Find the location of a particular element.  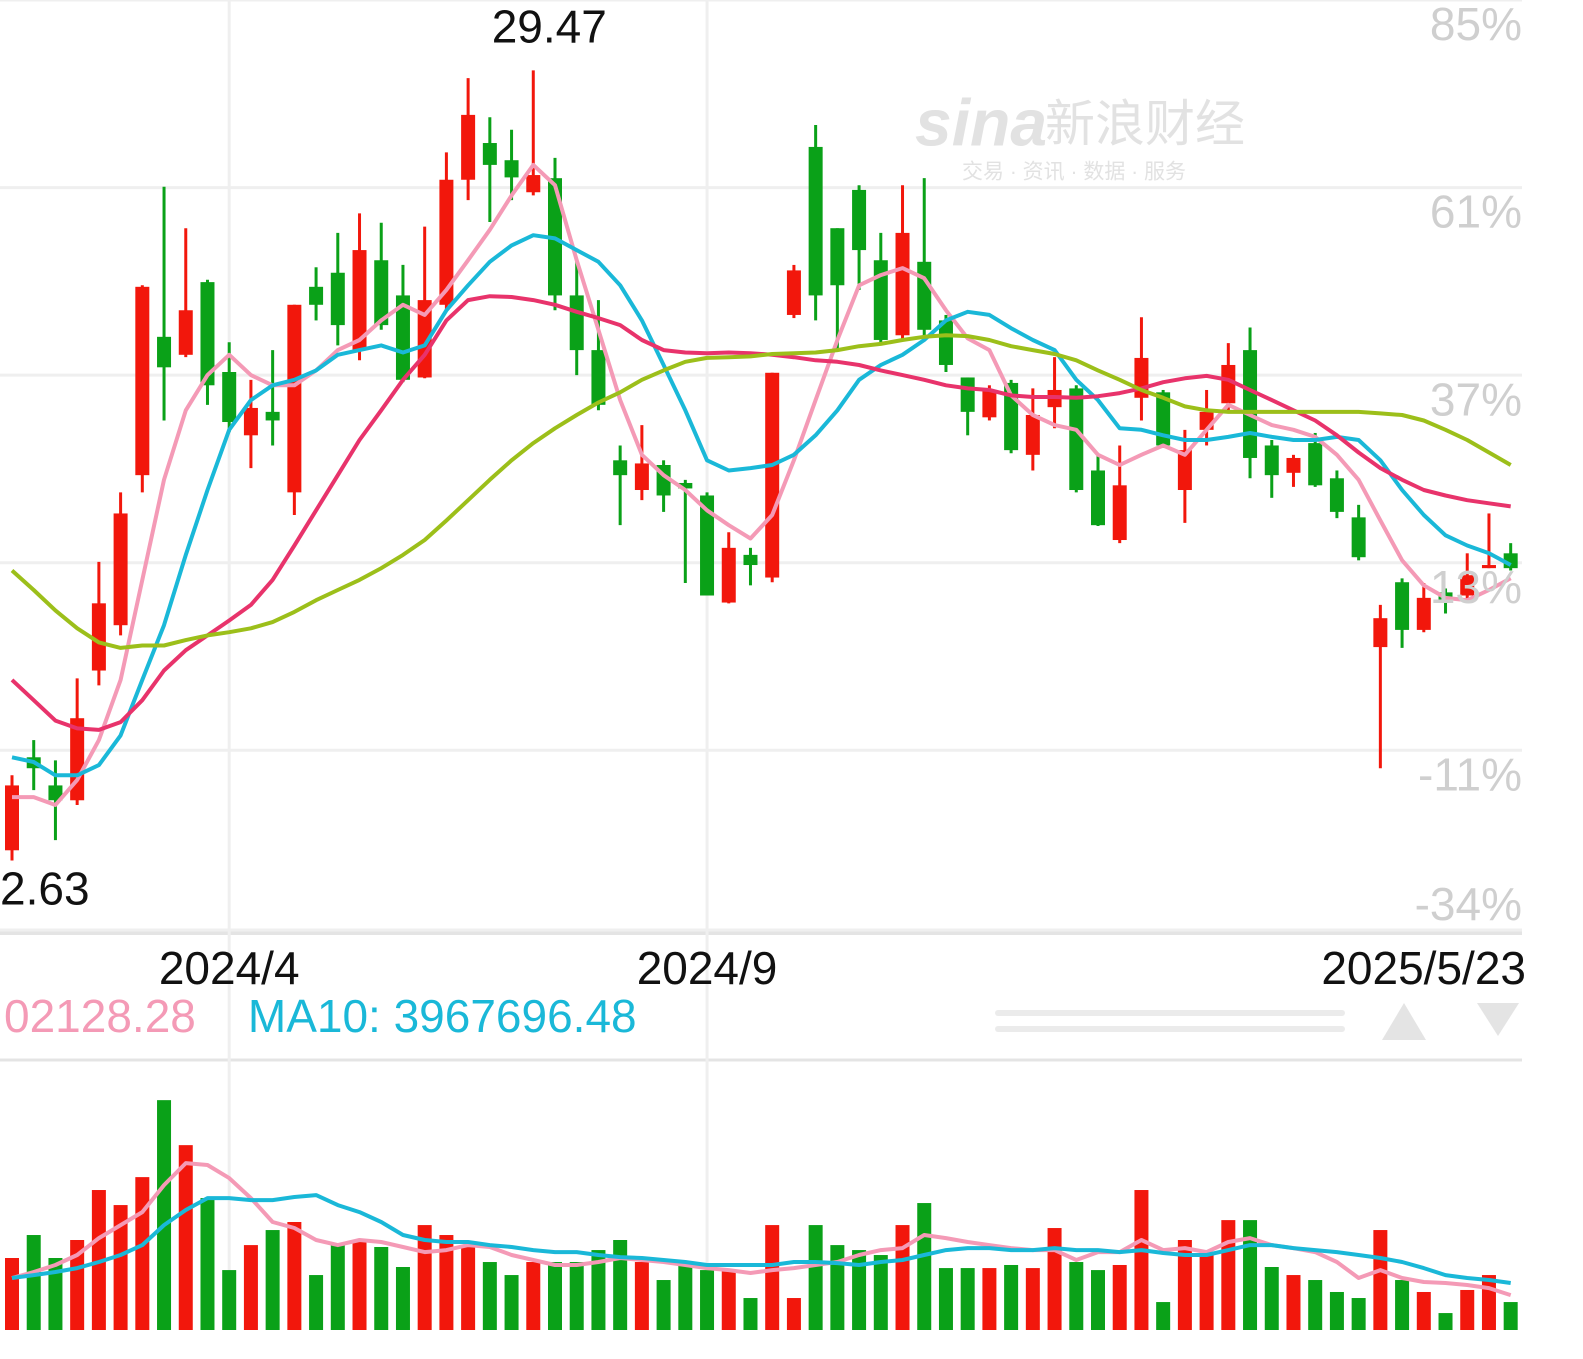

y-tick-label: 85% is located at coordinates (1476, 25).